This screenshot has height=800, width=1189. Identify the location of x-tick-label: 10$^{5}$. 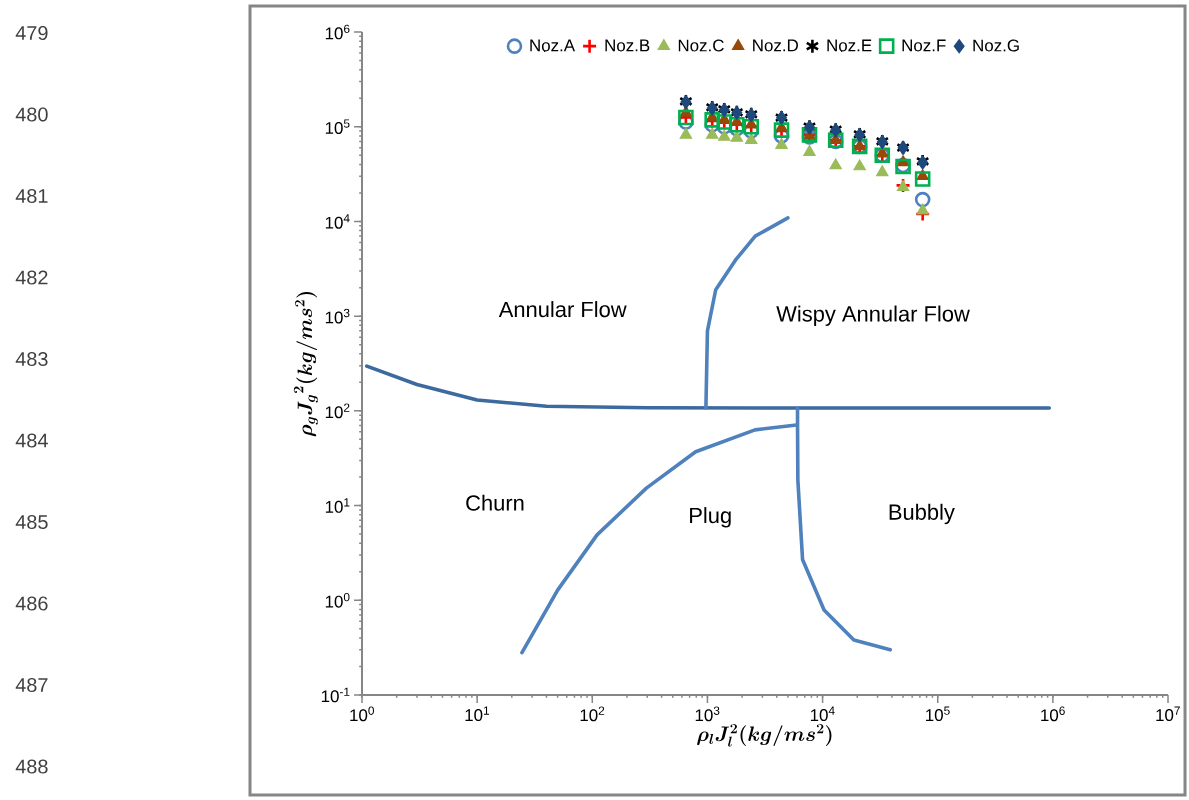
(938, 714).